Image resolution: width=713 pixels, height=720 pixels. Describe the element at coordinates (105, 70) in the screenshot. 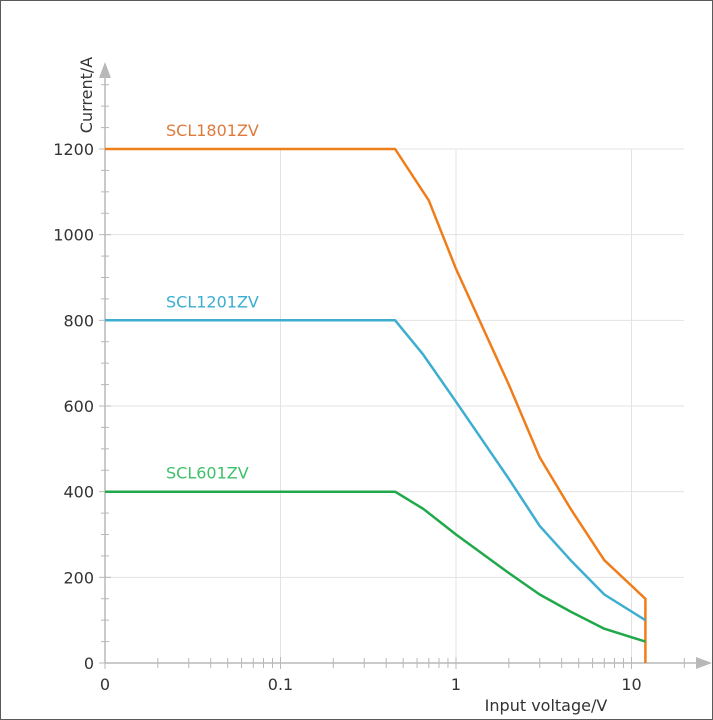

I see `y-axis-arrow-icon` at that location.